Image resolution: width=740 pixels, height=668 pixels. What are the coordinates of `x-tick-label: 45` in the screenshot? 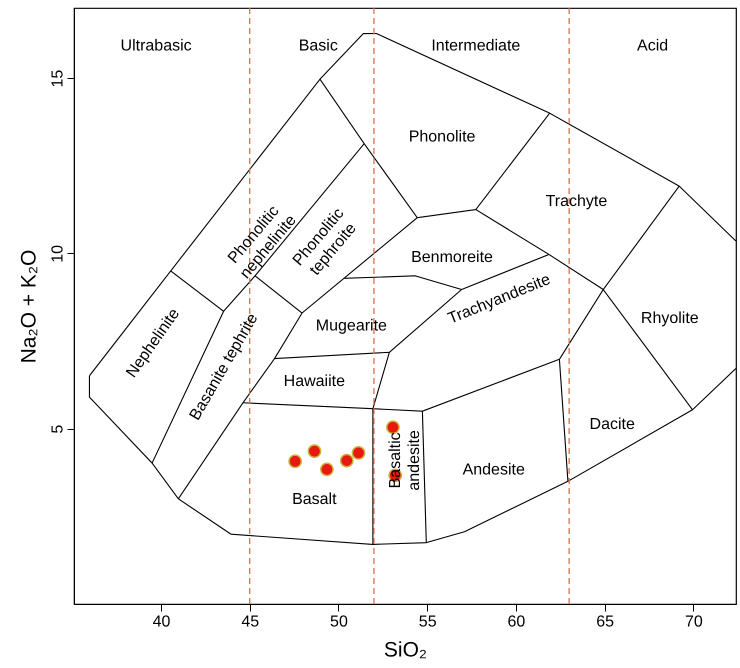 It's located at (250, 622).